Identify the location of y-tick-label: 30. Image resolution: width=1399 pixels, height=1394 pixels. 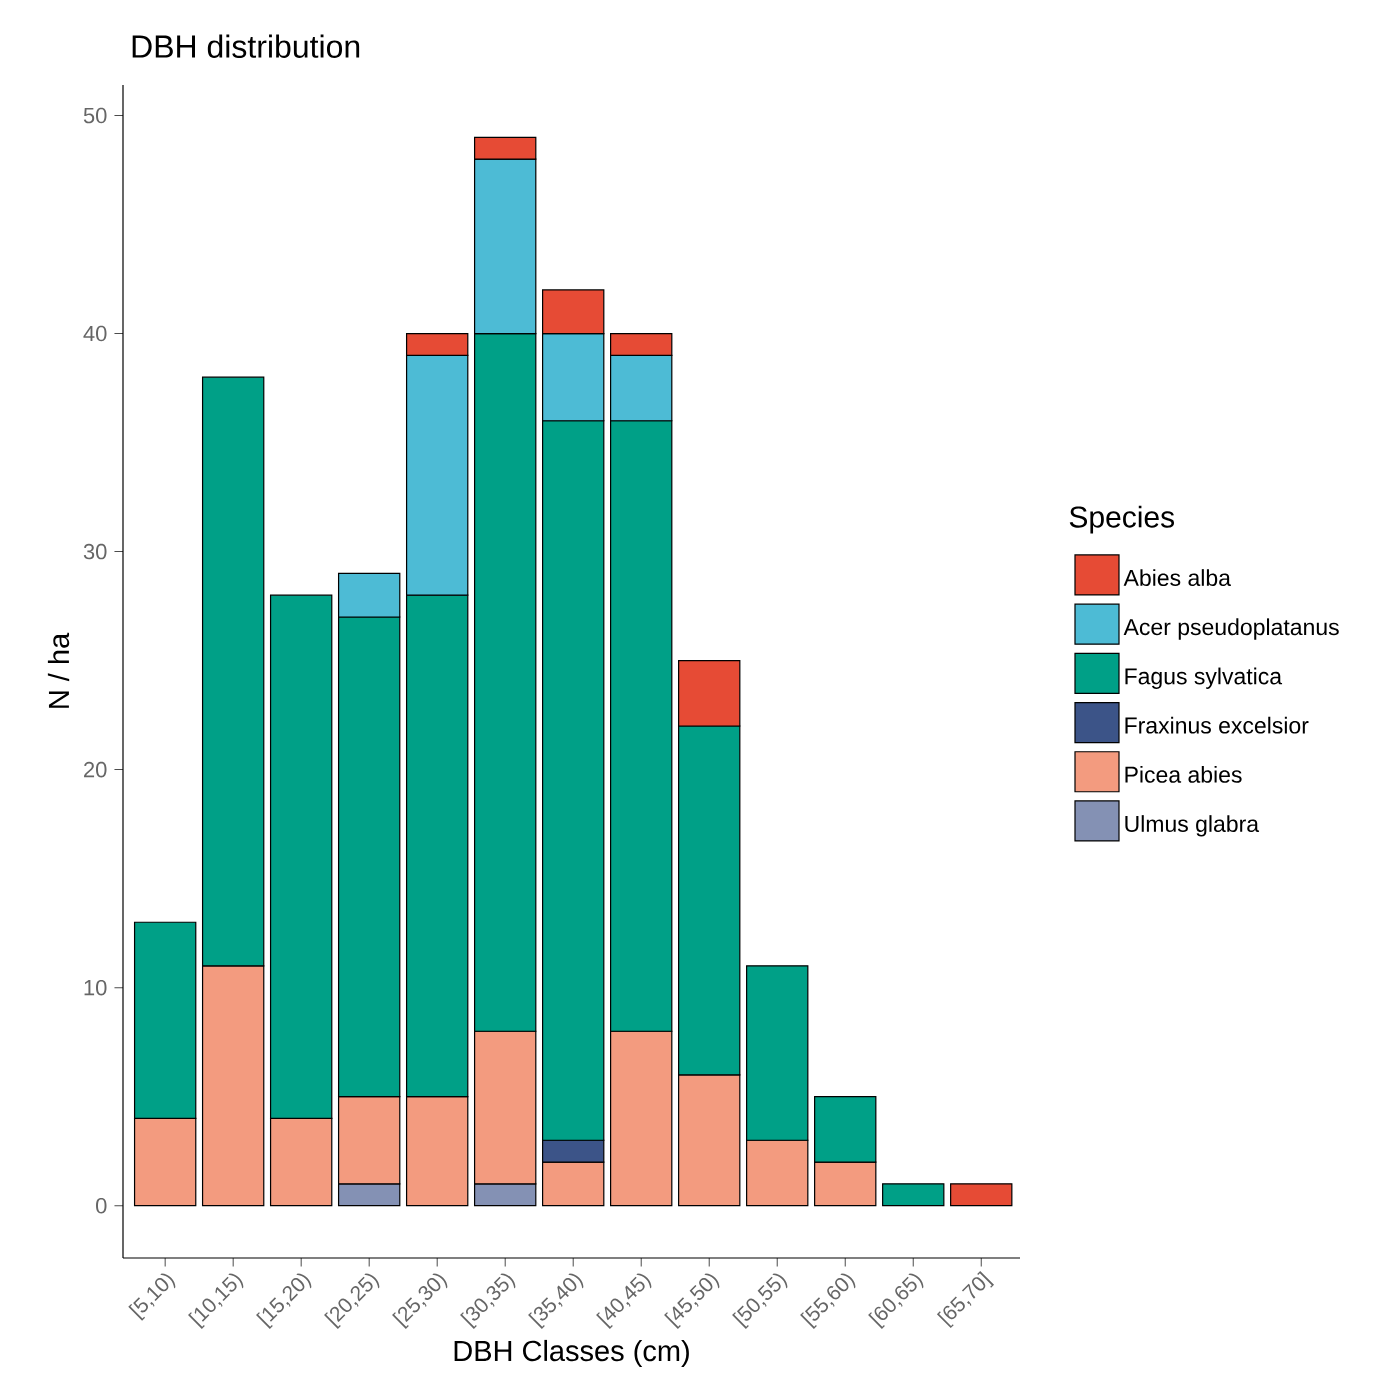
(95, 551).